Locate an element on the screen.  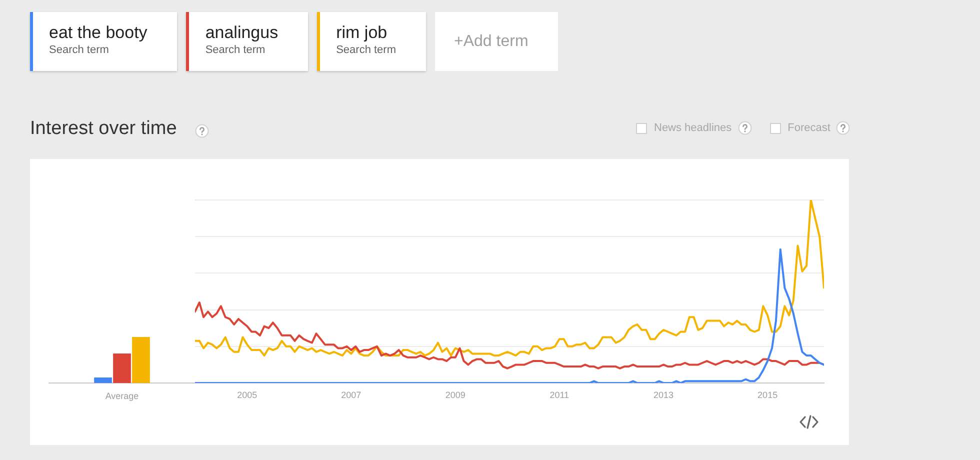
x-tick-label: 2007 is located at coordinates (351, 395).